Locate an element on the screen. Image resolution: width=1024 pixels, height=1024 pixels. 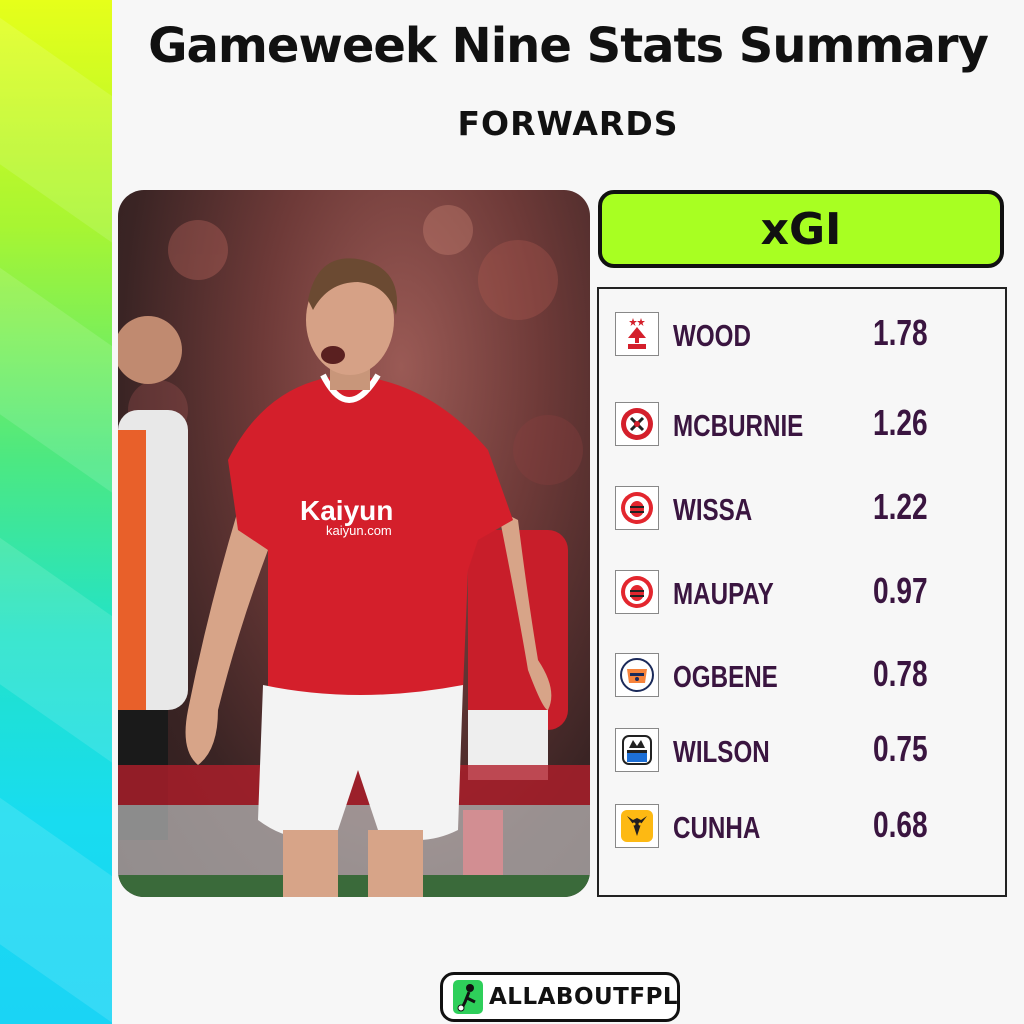
player-name: MCBURNIE is located at coordinates (738, 425).